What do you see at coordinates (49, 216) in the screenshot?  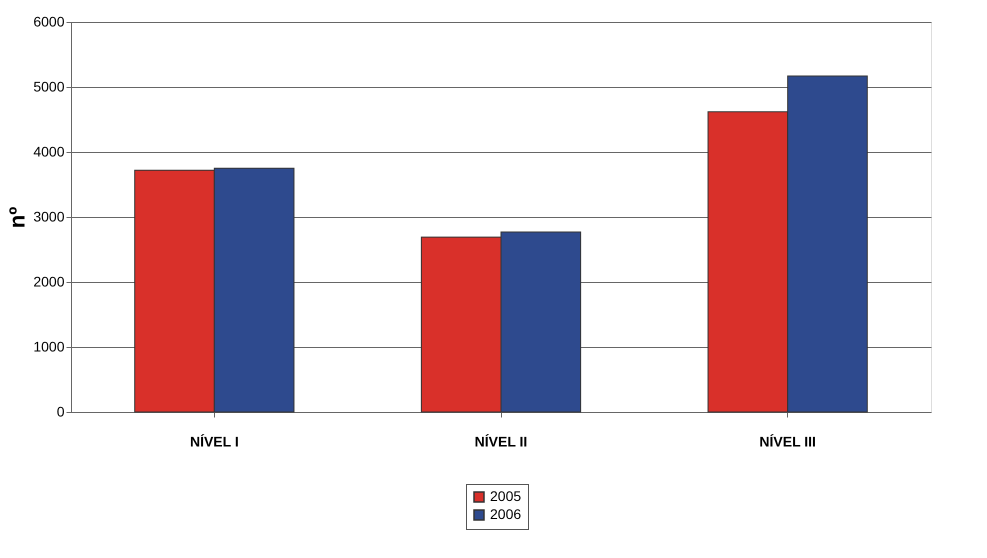 I see `y-tick-label: 3000` at bounding box center [49, 216].